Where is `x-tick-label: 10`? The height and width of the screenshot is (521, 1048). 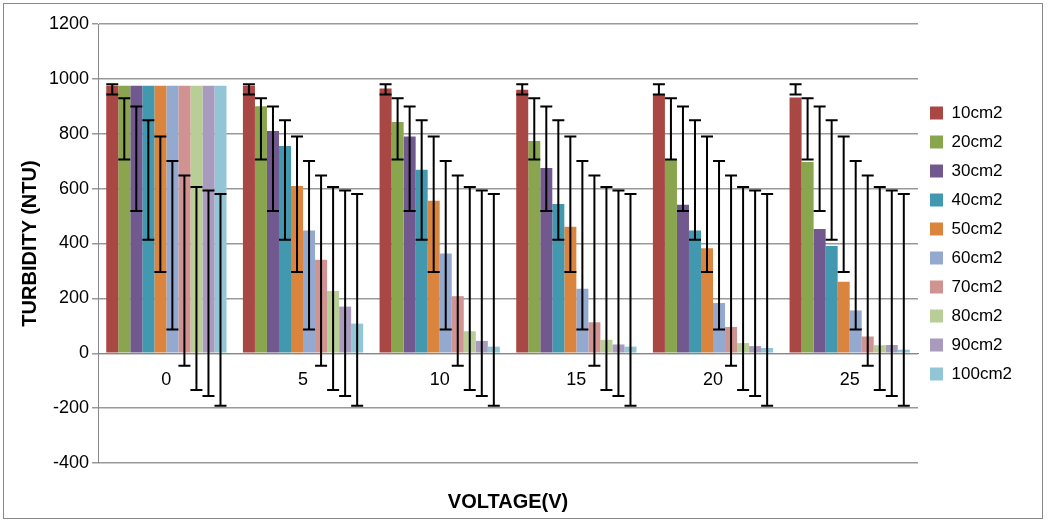 x-tick-label: 10 is located at coordinates (439, 379).